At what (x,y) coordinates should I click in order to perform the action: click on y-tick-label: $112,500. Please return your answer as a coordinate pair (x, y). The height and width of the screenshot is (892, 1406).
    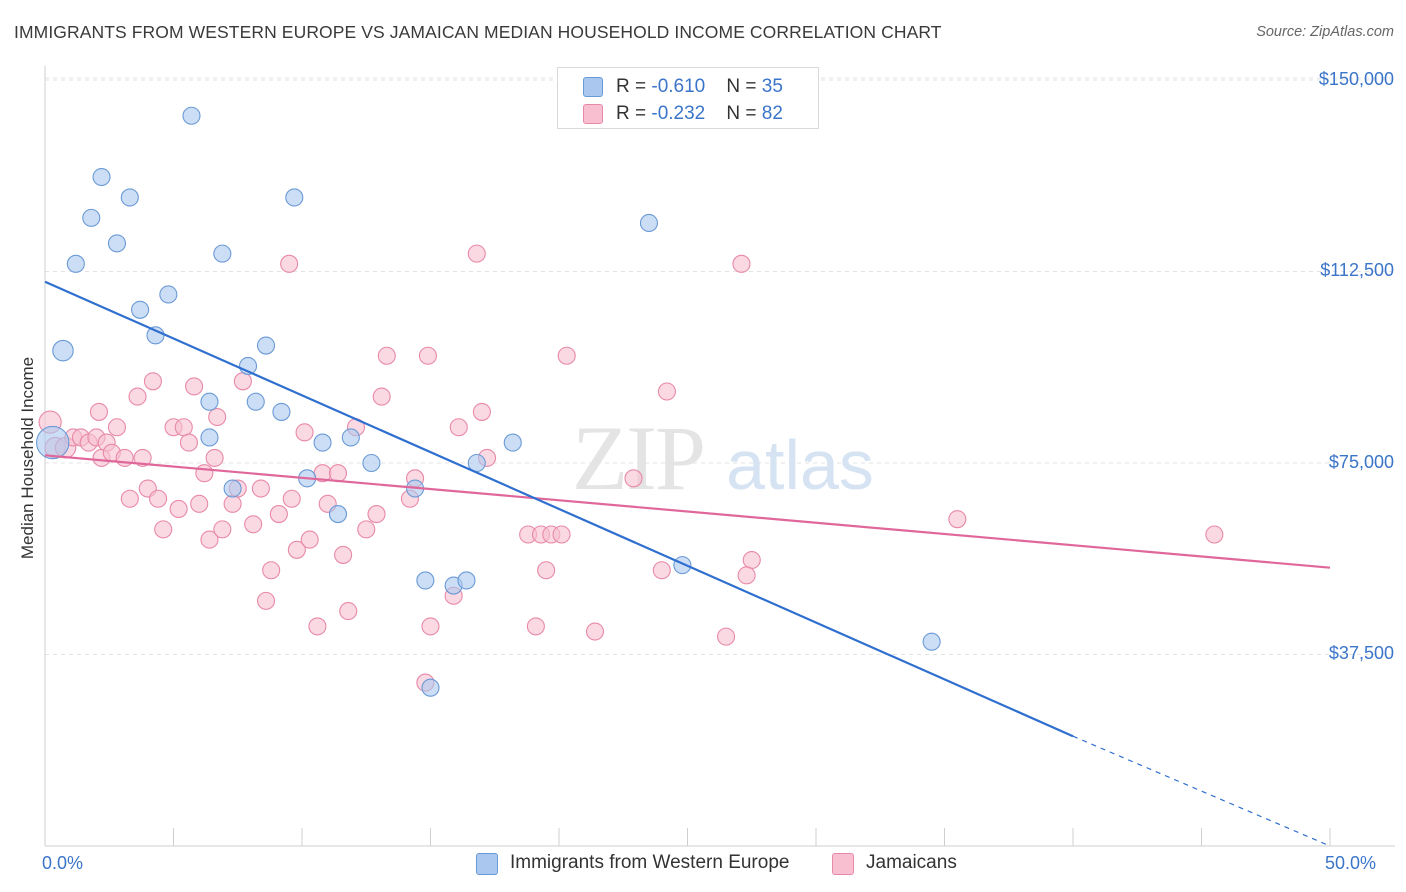
    Looking at the image, I should click on (1357, 270).